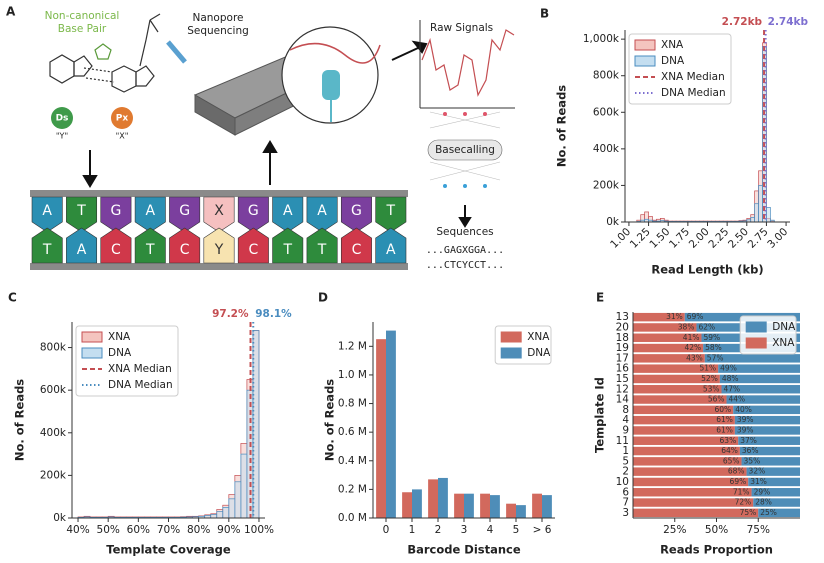 The image size is (824, 563). I want to click on y-tick-label: 0.8 M, so click(352, 404).